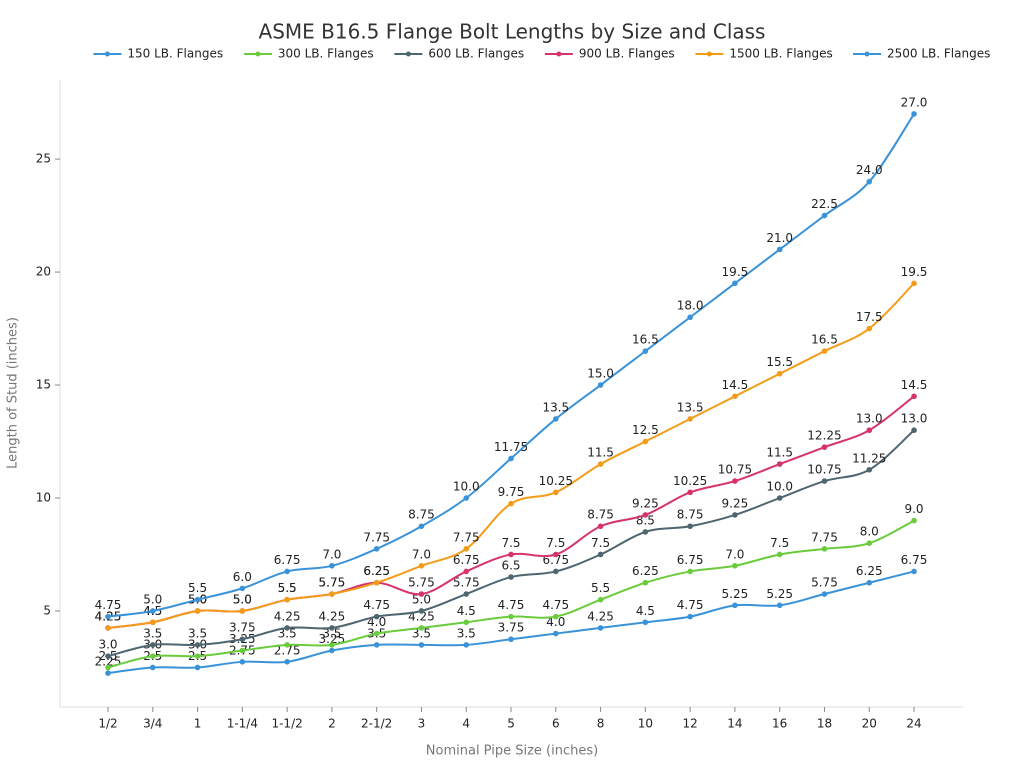 The width and height of the screenshot is (1024, 768). Describe the element at coordinates (376, 571) in the screenshot. I see `data-label: 6.25` at that location.